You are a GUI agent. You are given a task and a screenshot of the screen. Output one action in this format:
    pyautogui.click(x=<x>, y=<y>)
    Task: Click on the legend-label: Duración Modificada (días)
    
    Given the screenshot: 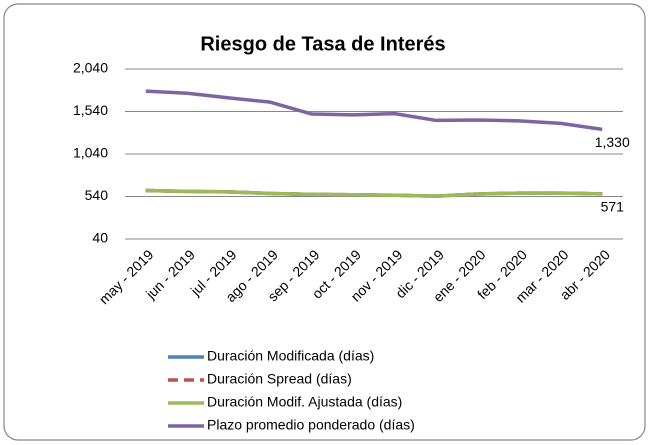 What is the action you would take?
    pyautogui.click(x=290, y=356)
    